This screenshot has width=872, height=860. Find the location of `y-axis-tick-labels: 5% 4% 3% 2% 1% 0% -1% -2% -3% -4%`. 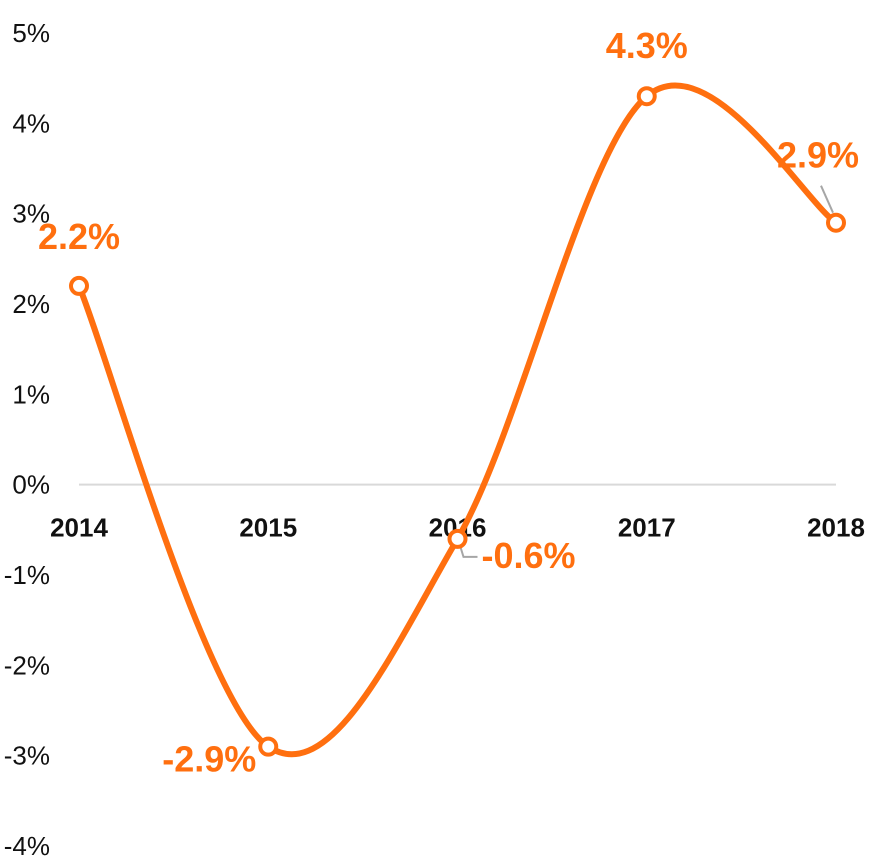

y-axis-tick-labels: 5% 4% 3% 2% 1% 0% -1% -2% -3% -4% is located at coordinates (27, 439).